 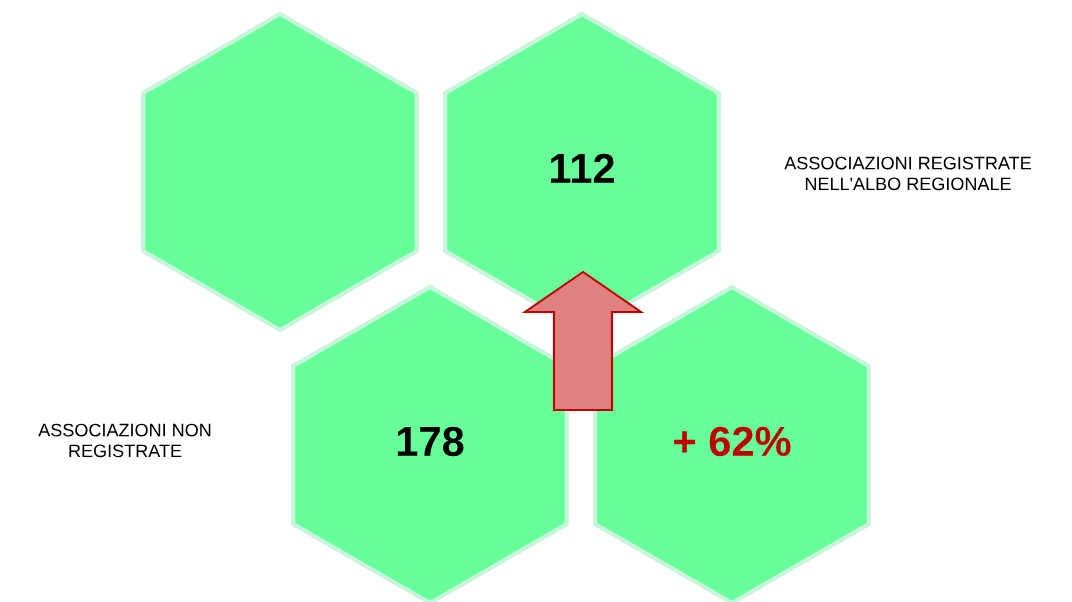 What do you see at coordinates (124, 440) in the screenshot?
I see `category-label: ASSOCIAZIONI NON REGISTRATE` at bounding box center [124, 440].